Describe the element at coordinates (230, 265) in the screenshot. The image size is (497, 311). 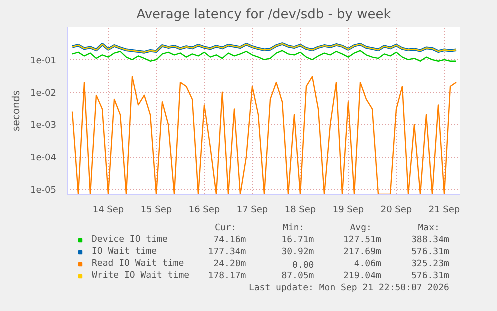
I see `text: 24.20m` at that location.